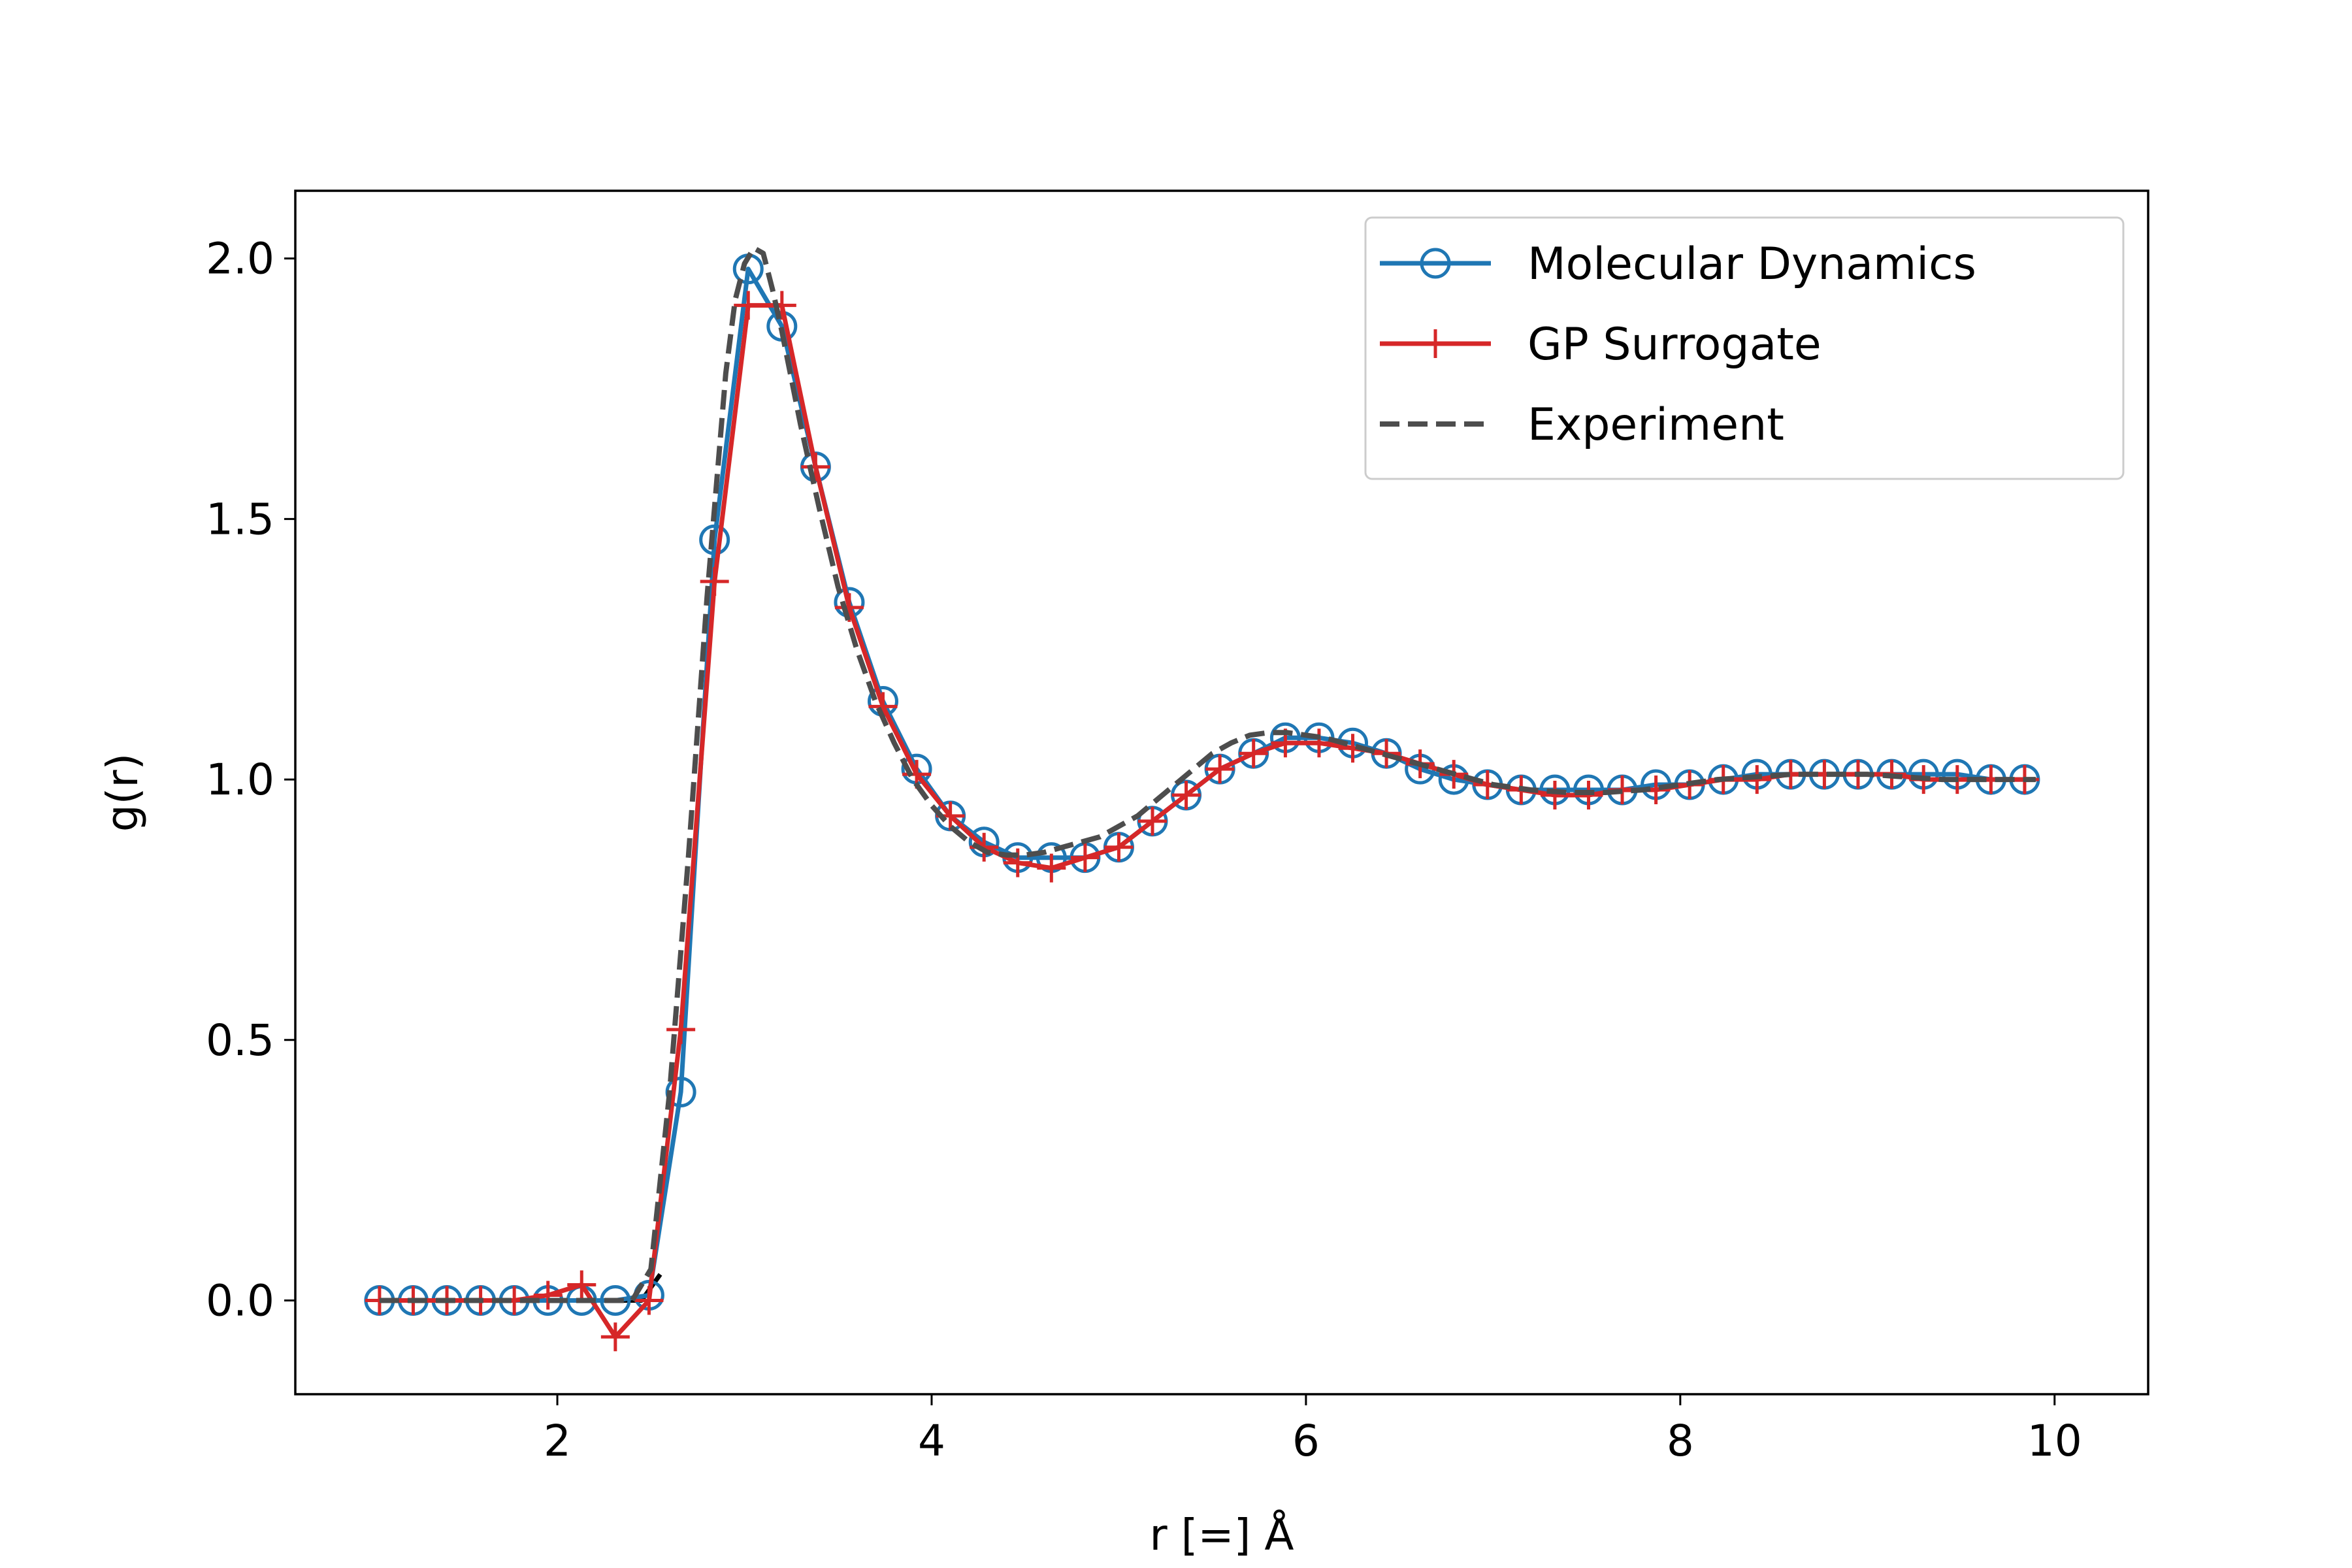 The width and height of the screenshot is (2352, 1568). I want to click on legend-frame, so click(1744, 348).